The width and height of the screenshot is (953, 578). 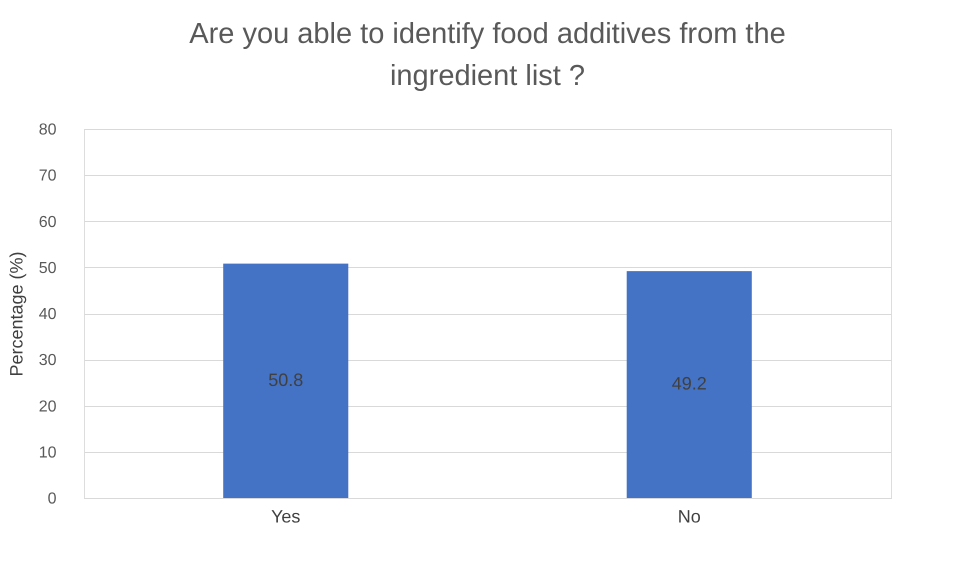 What do you see at coordinates (52, 499) in the screenshot?
I see `y-tick-label: 0` at bounding box center [52, 499].